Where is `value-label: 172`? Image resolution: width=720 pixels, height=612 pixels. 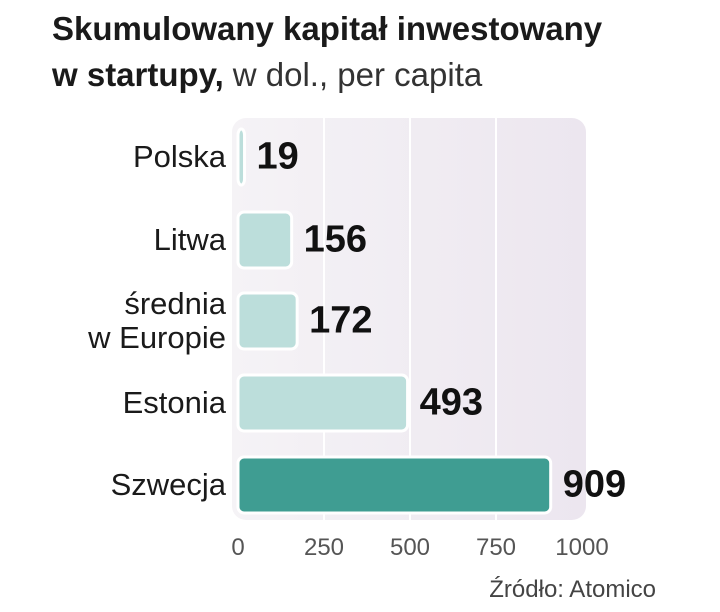
value-label: 172 is located at coordinates (341, 320).